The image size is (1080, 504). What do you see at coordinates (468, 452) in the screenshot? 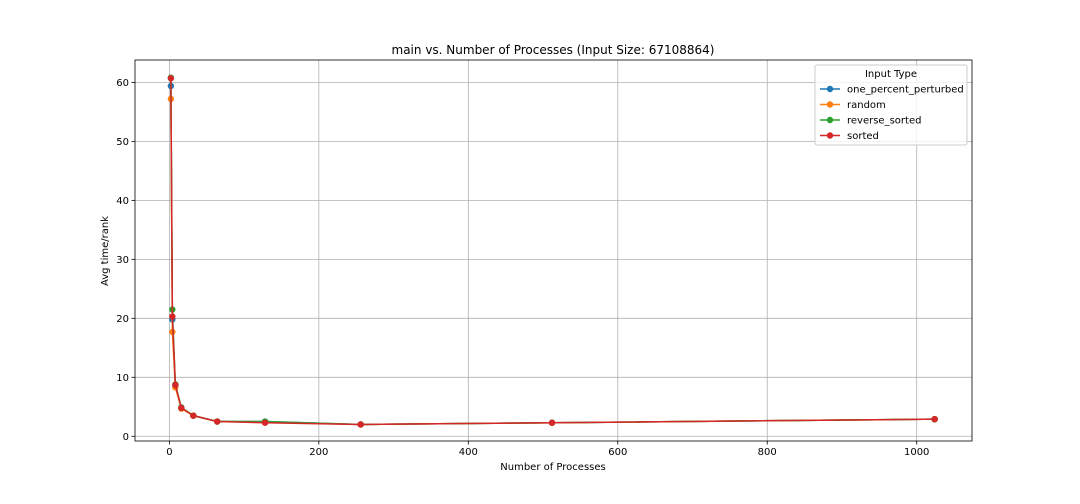
I see `x-tick-label: 400` at bounding box center [468, 452].